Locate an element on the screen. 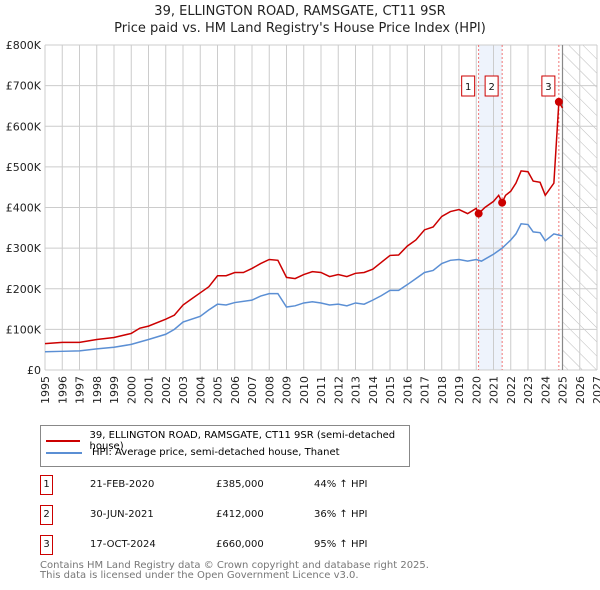  x-tick-label: 1996 is located at coordinates (62, 390).